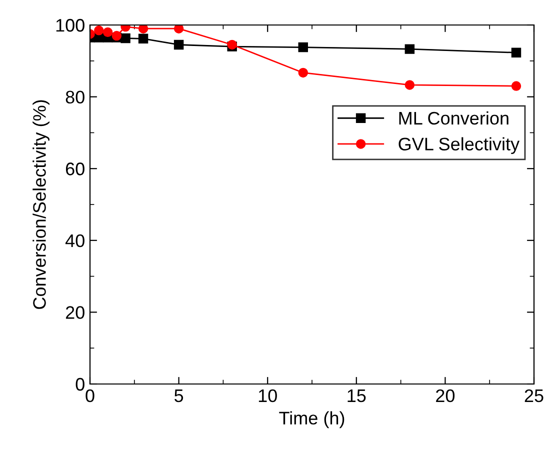  What do you see at coordinates (459, 145) in the screenshot?
I see `legend-label: GVL Selectivity` at bounding box center [459, 145].